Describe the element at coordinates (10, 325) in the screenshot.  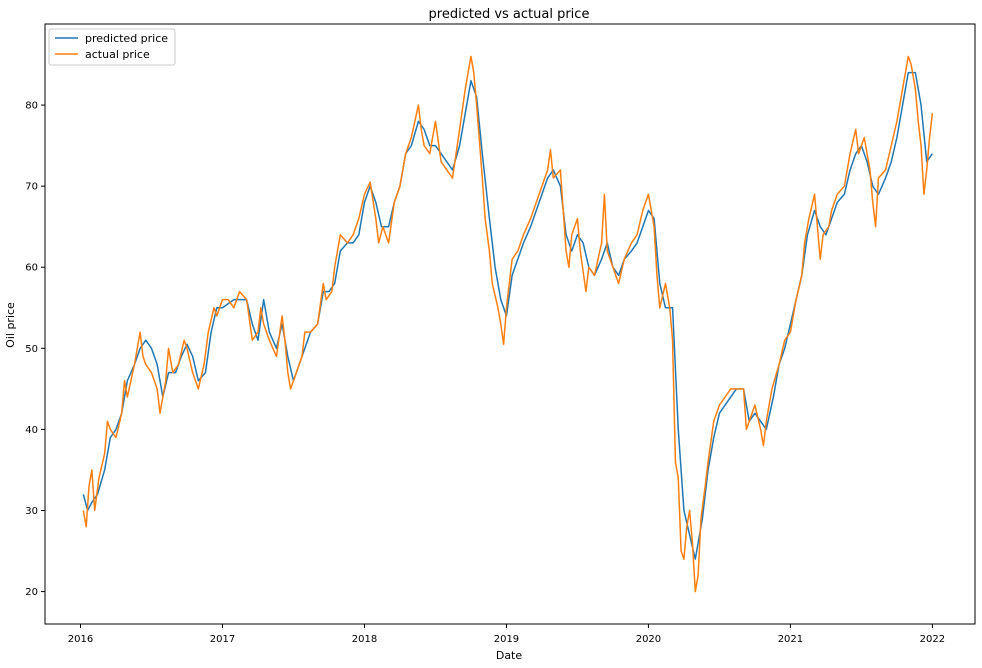
I see `y-axis-label: Oil price` at that location.